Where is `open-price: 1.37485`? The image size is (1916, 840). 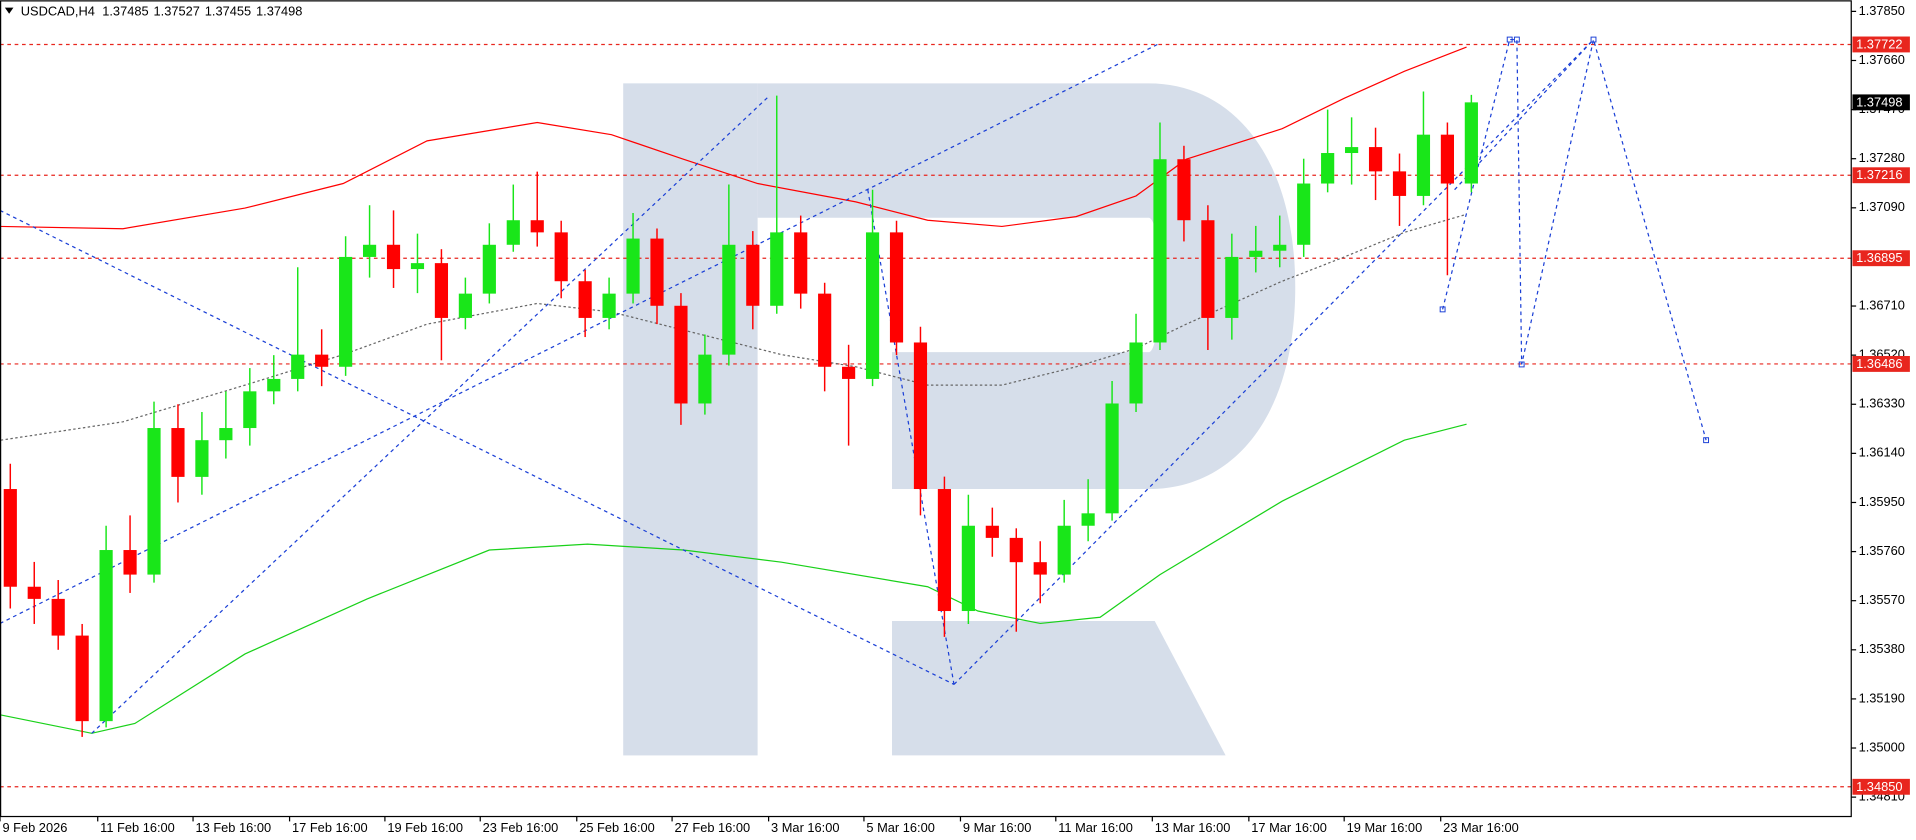
open-price: 1.37485 is located at coordinates (125, 11).